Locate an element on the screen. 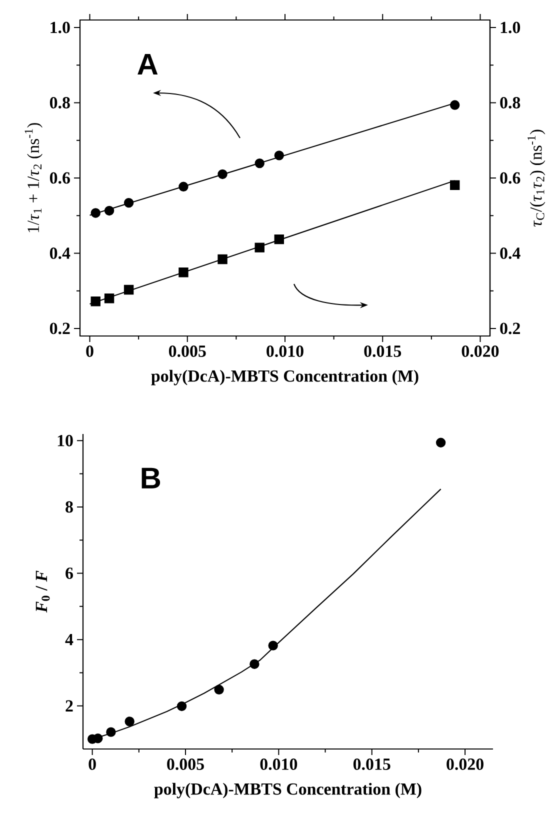 This screenshot has height=813, width=560. y-tick-label: 4 is located at coordinates (69, 640).